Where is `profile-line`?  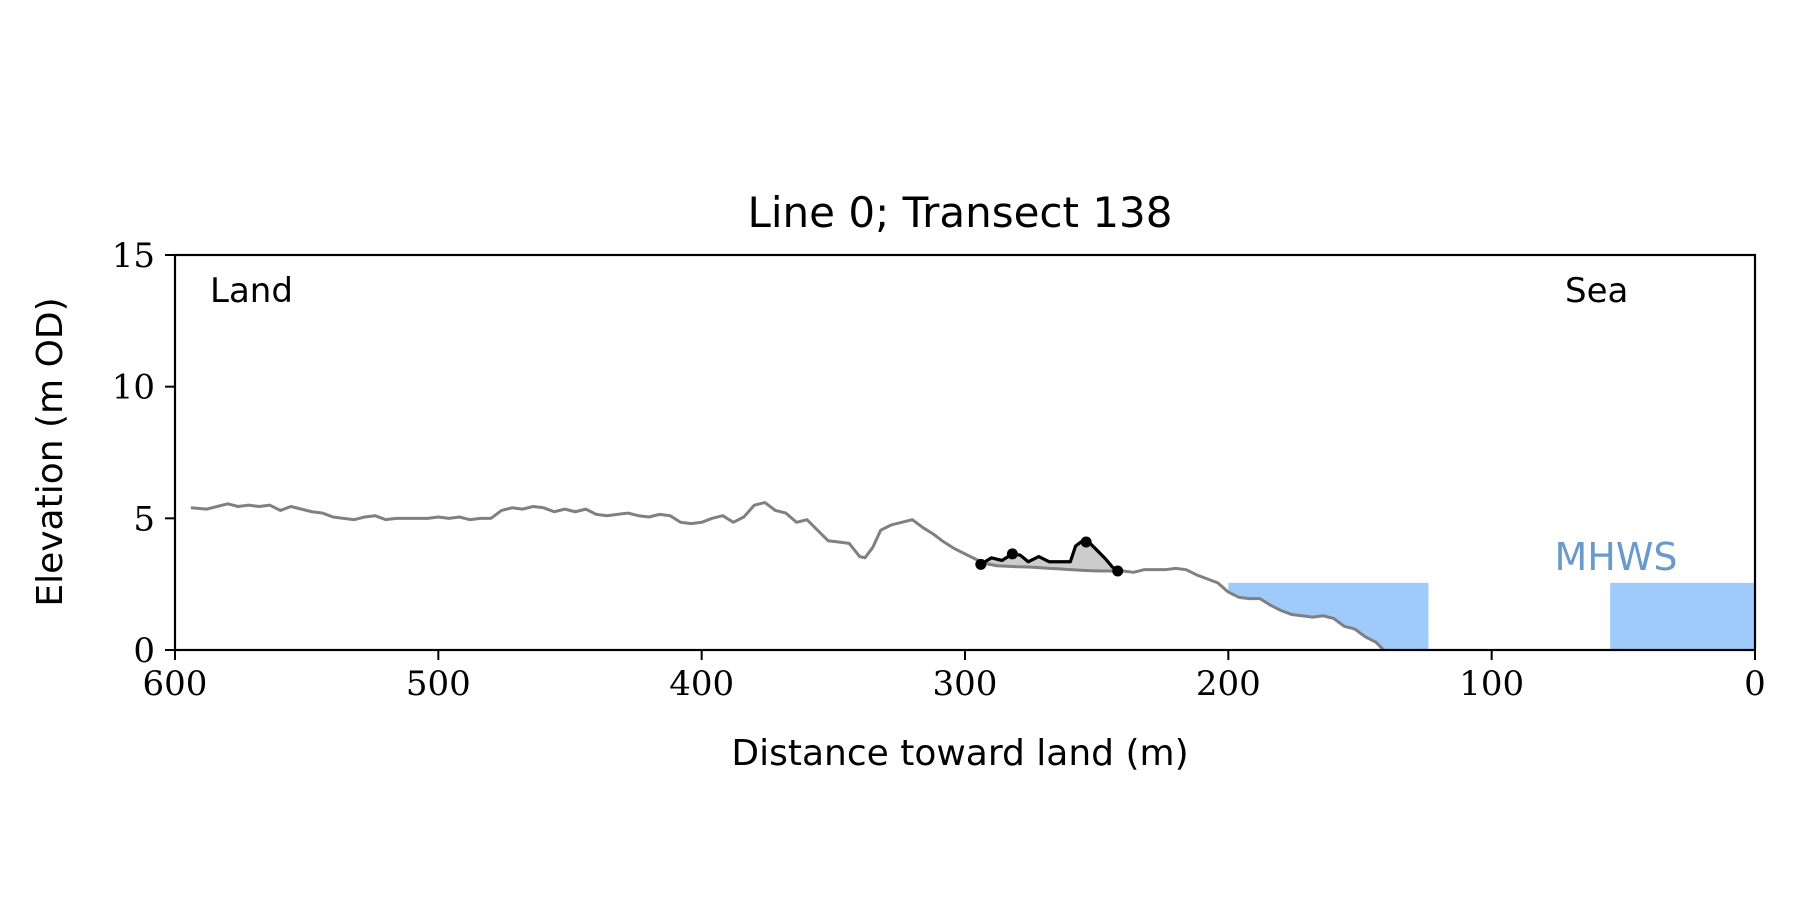 profile-line is located at coordinates (787, 576).